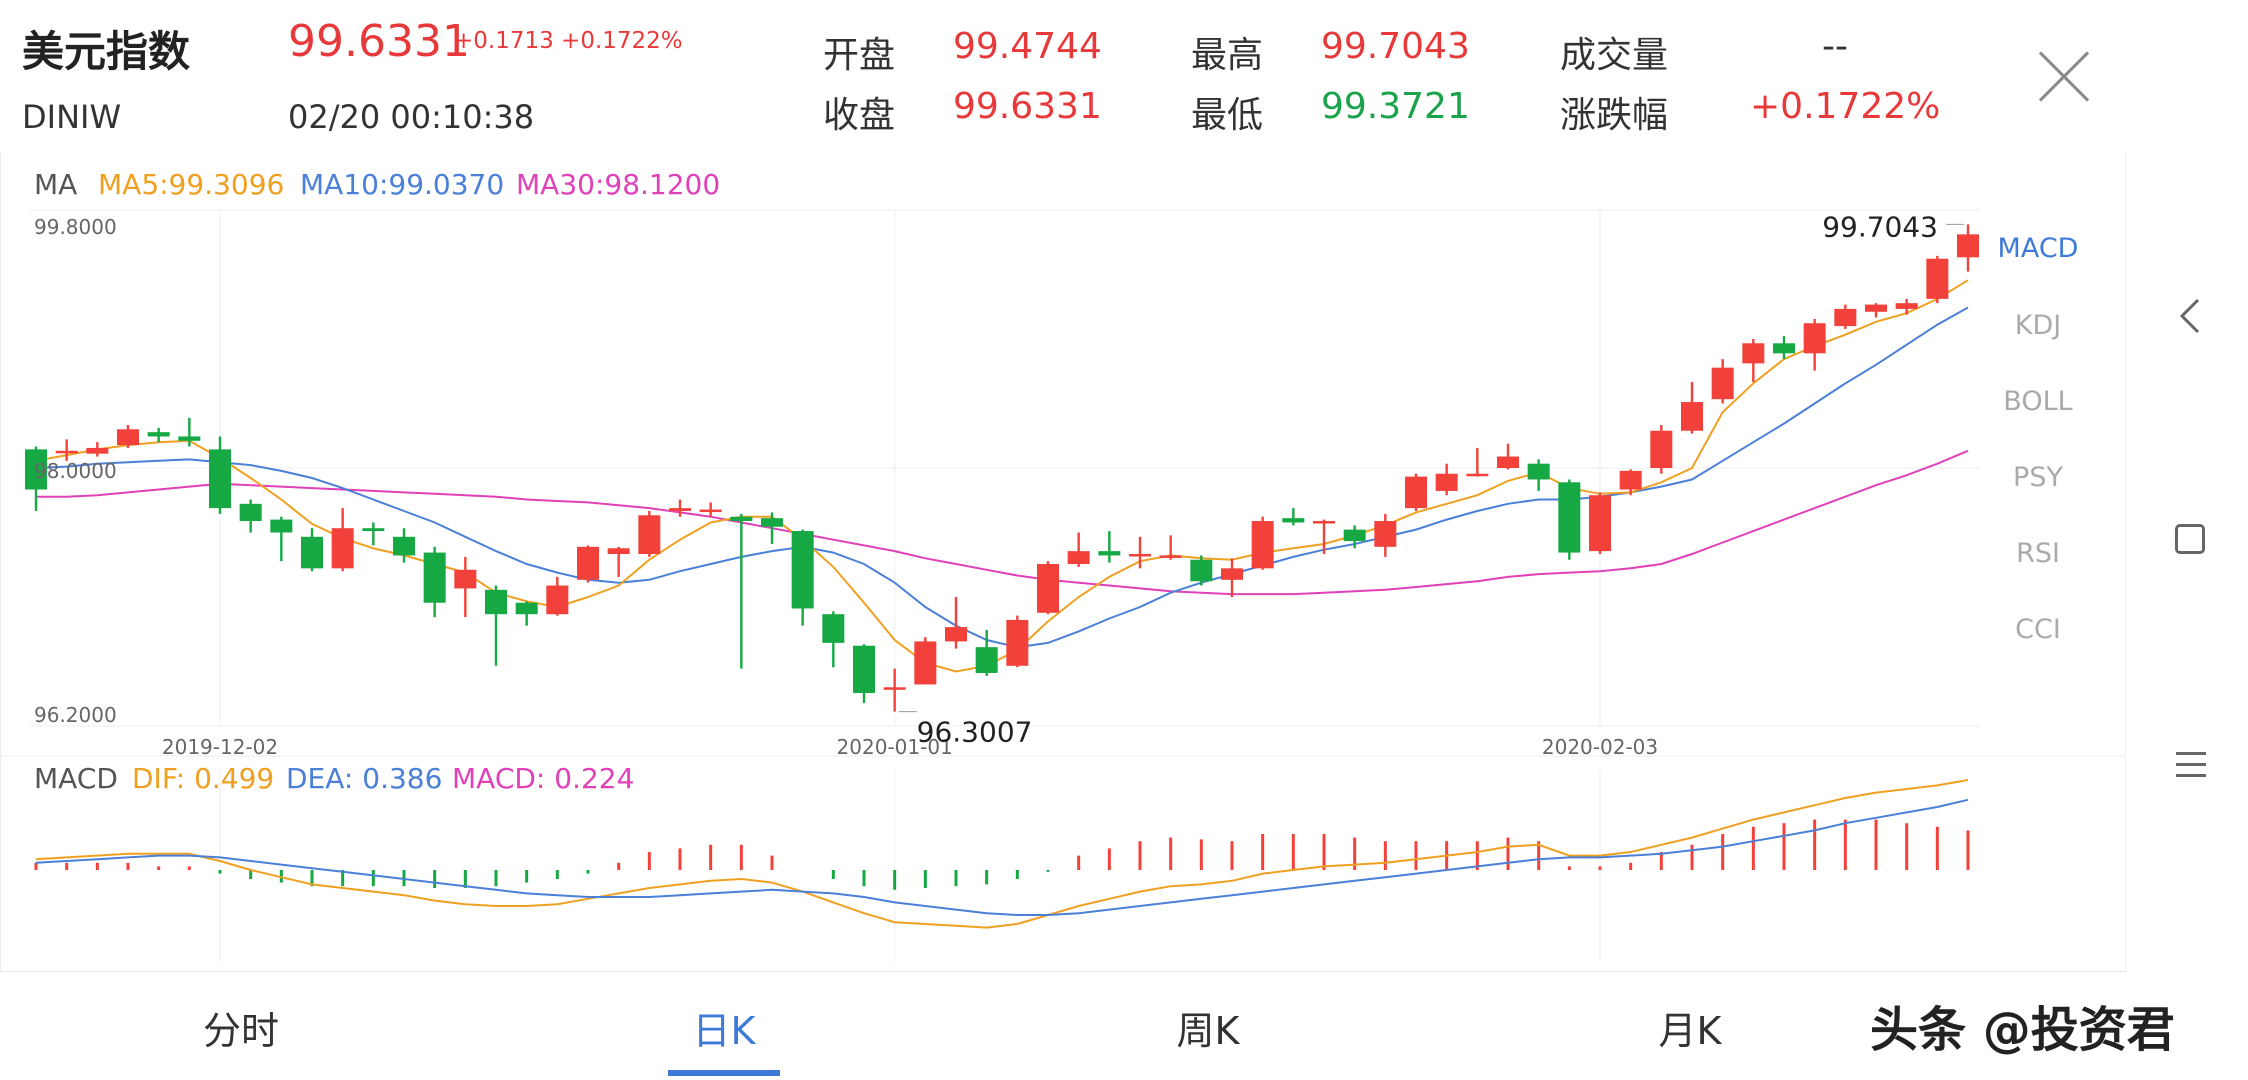 The image size is (2248, 1080). Describe the element at coordinates (1002, 857) in the screenshot. I see `dea-line` at that location.